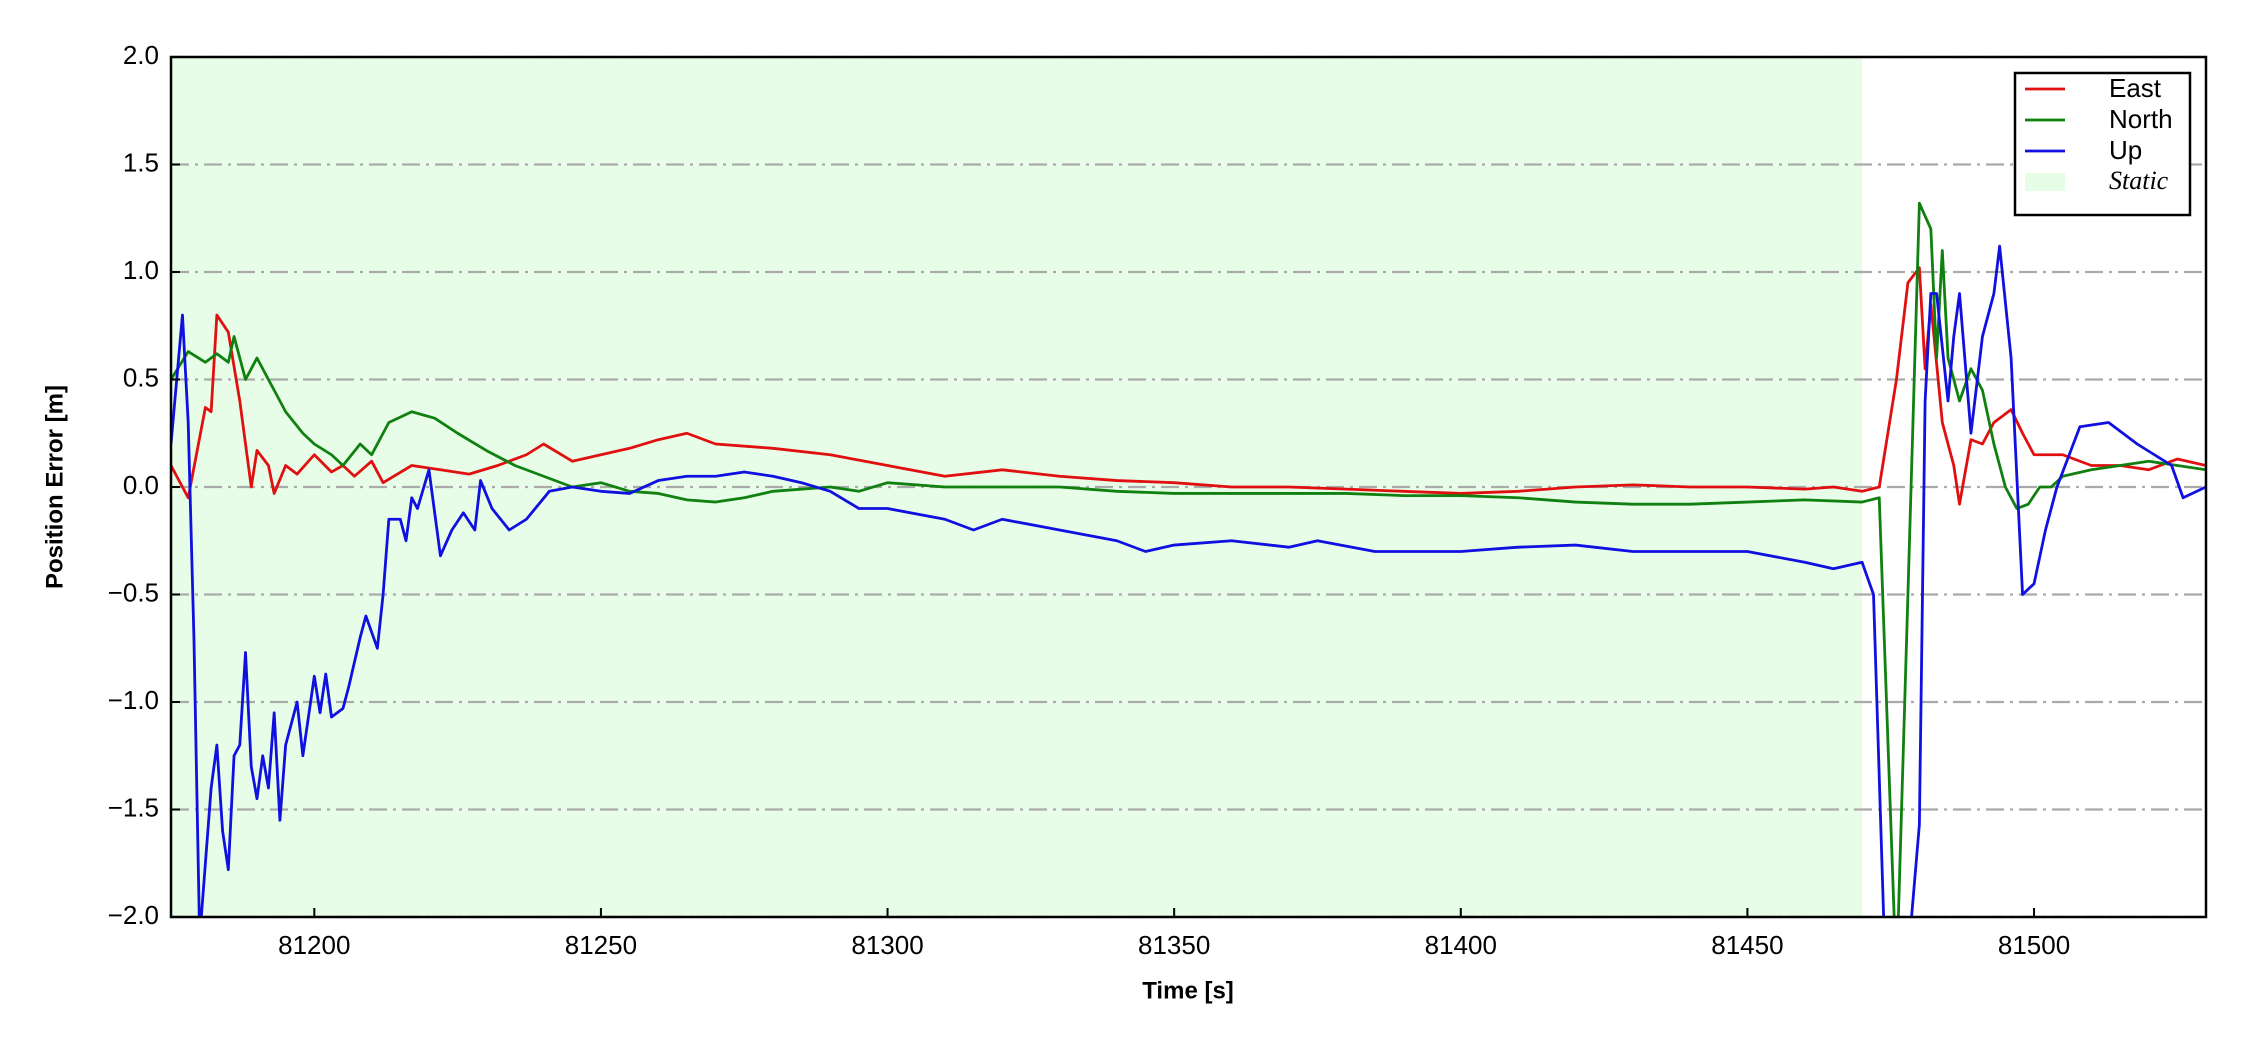  Describe the element at coordinates (1747, 945) in the screenshot. I see `x-tick-label: 81450` at that location.